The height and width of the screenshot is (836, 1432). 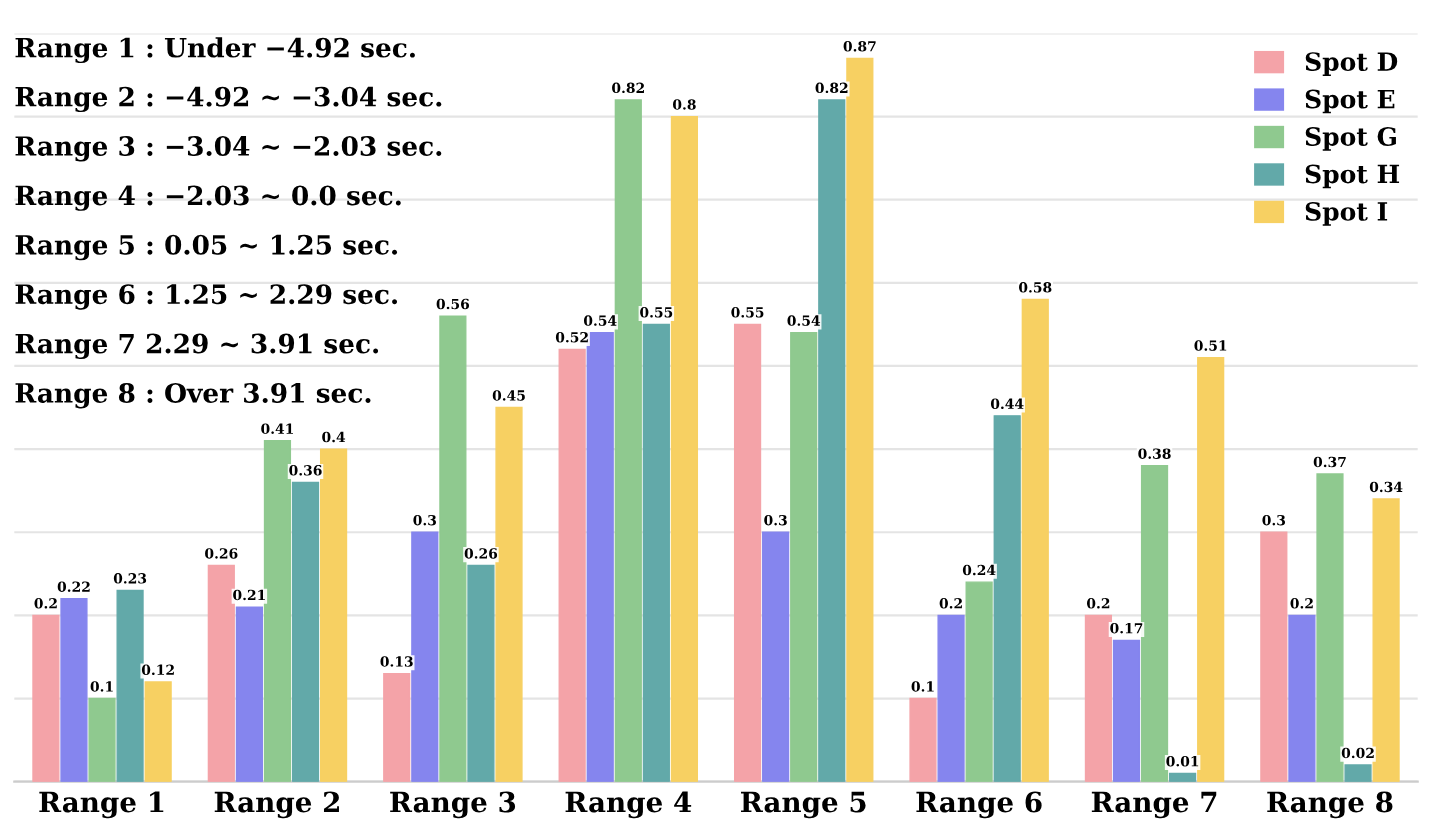 I want to click on annotation: Range 5 : 0.05 ~ 1.25 sec., so click(x=206, y=247).